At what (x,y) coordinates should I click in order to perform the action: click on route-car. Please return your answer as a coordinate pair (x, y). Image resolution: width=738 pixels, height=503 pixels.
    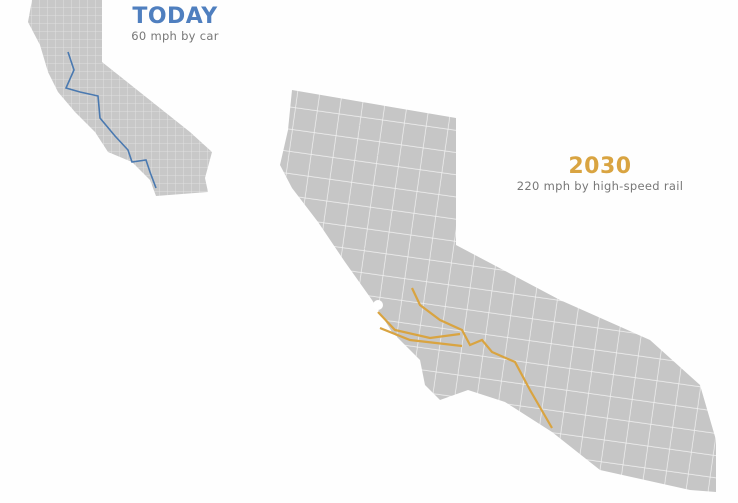
    Looking at the image, I should click on (110, 120).